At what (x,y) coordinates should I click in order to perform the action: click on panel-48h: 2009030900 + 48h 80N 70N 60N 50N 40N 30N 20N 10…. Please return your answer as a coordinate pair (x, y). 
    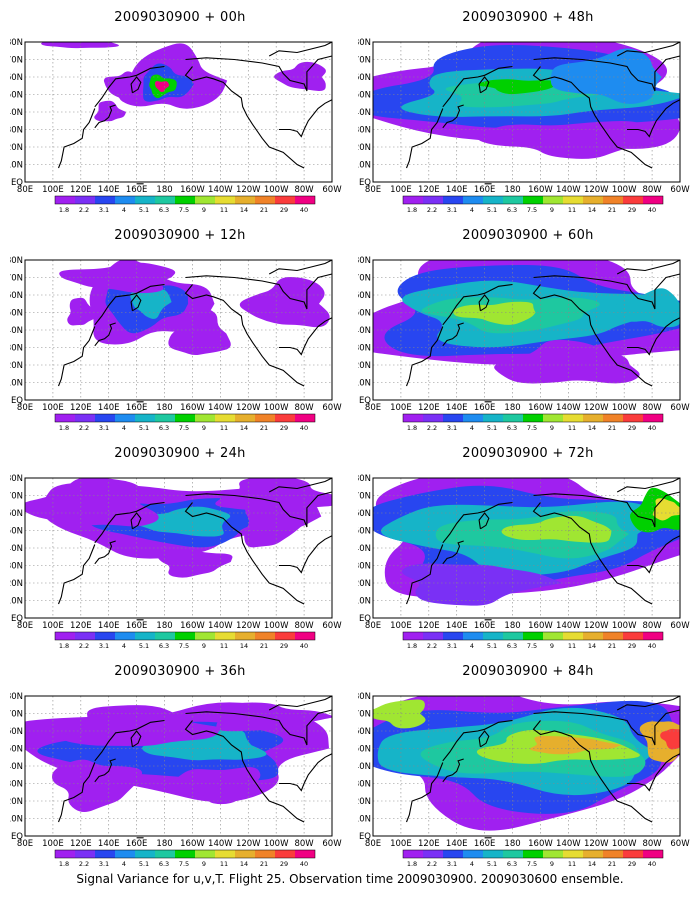
    Looking at the image, I should click on (528, 110).